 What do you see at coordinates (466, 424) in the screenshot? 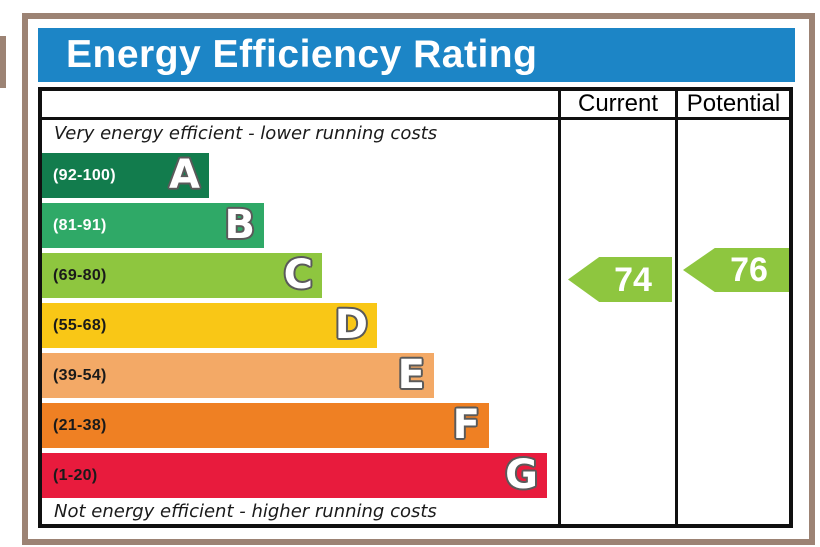
I see `band-letter: F` at bounding box center [466, 424].